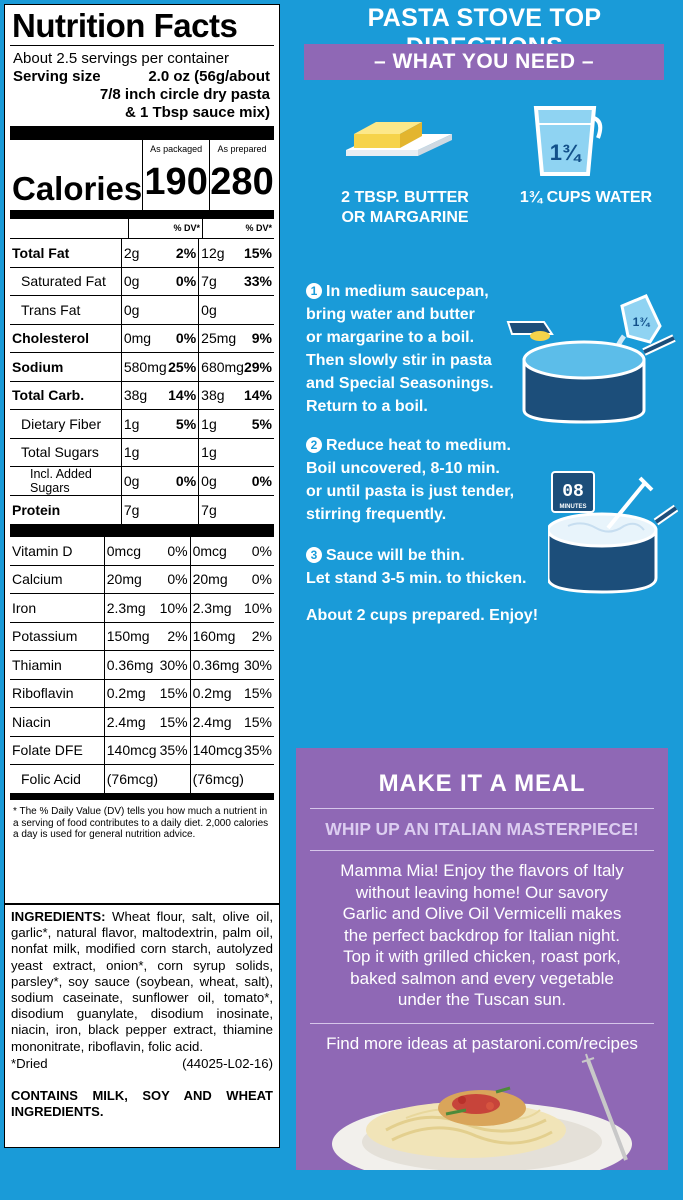 The image size is (683, 1200). I want to click on nutrient-name: Niacin, so click(57, 721).